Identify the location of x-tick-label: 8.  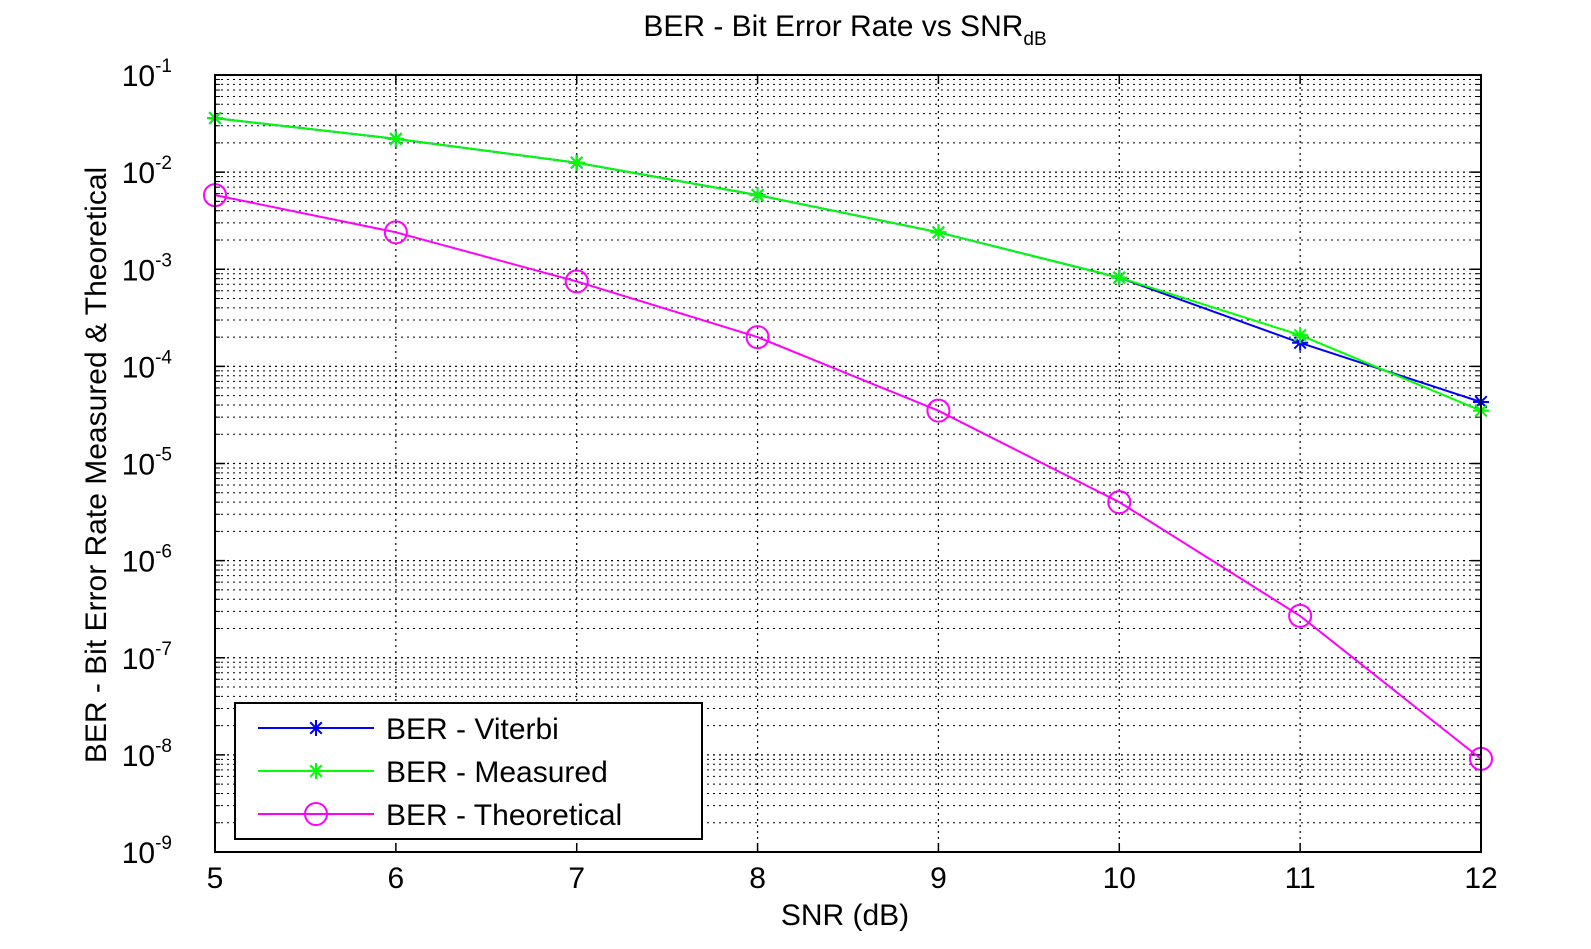
(757, 878).